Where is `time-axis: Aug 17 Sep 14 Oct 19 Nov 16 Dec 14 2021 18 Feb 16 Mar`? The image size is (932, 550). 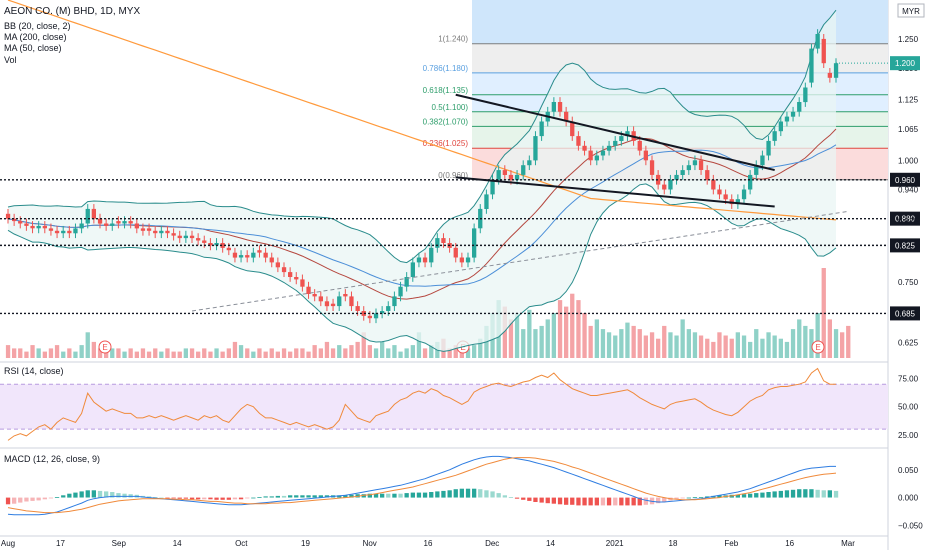
time-axis: Aug 17 Sep 14 Oct 19 Nov 16 Dec 14 2021 18 Feb 16 Mar is located at coordinates (428, 543).